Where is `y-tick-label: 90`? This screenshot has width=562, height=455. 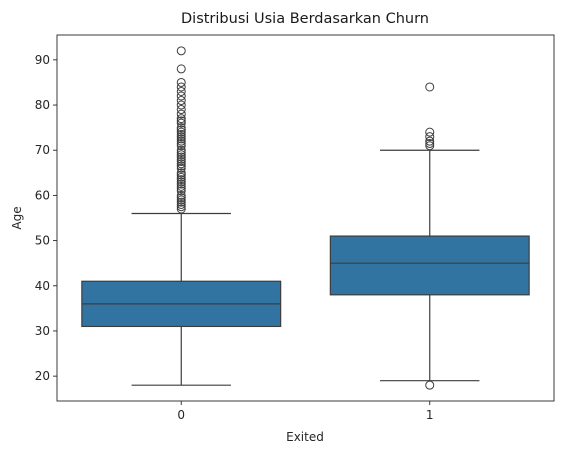 y-tick-label: 90 is located at coordinates (42, 60).